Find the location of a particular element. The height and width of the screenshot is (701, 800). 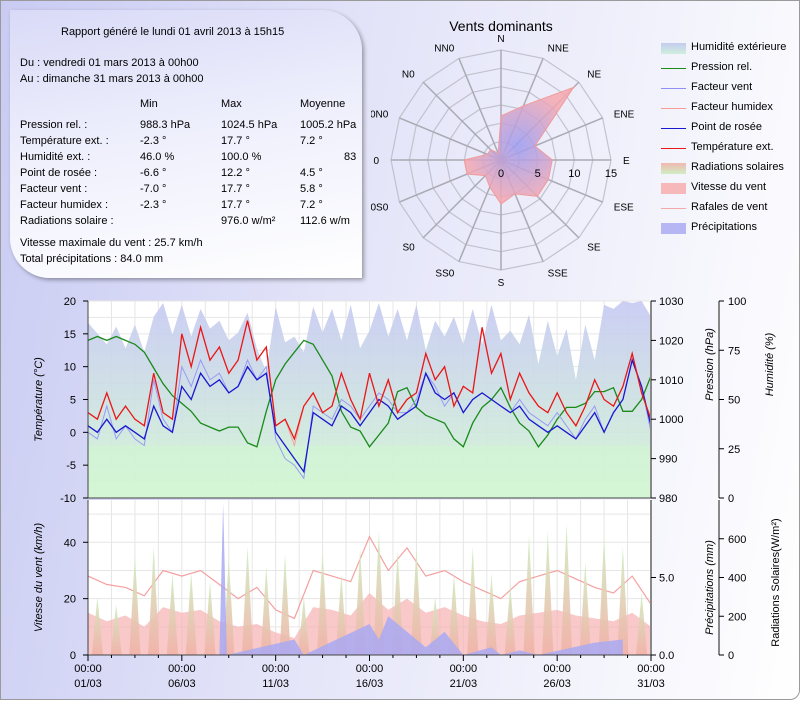

y-tick-label: 5 is located at coordinates (73, 401).